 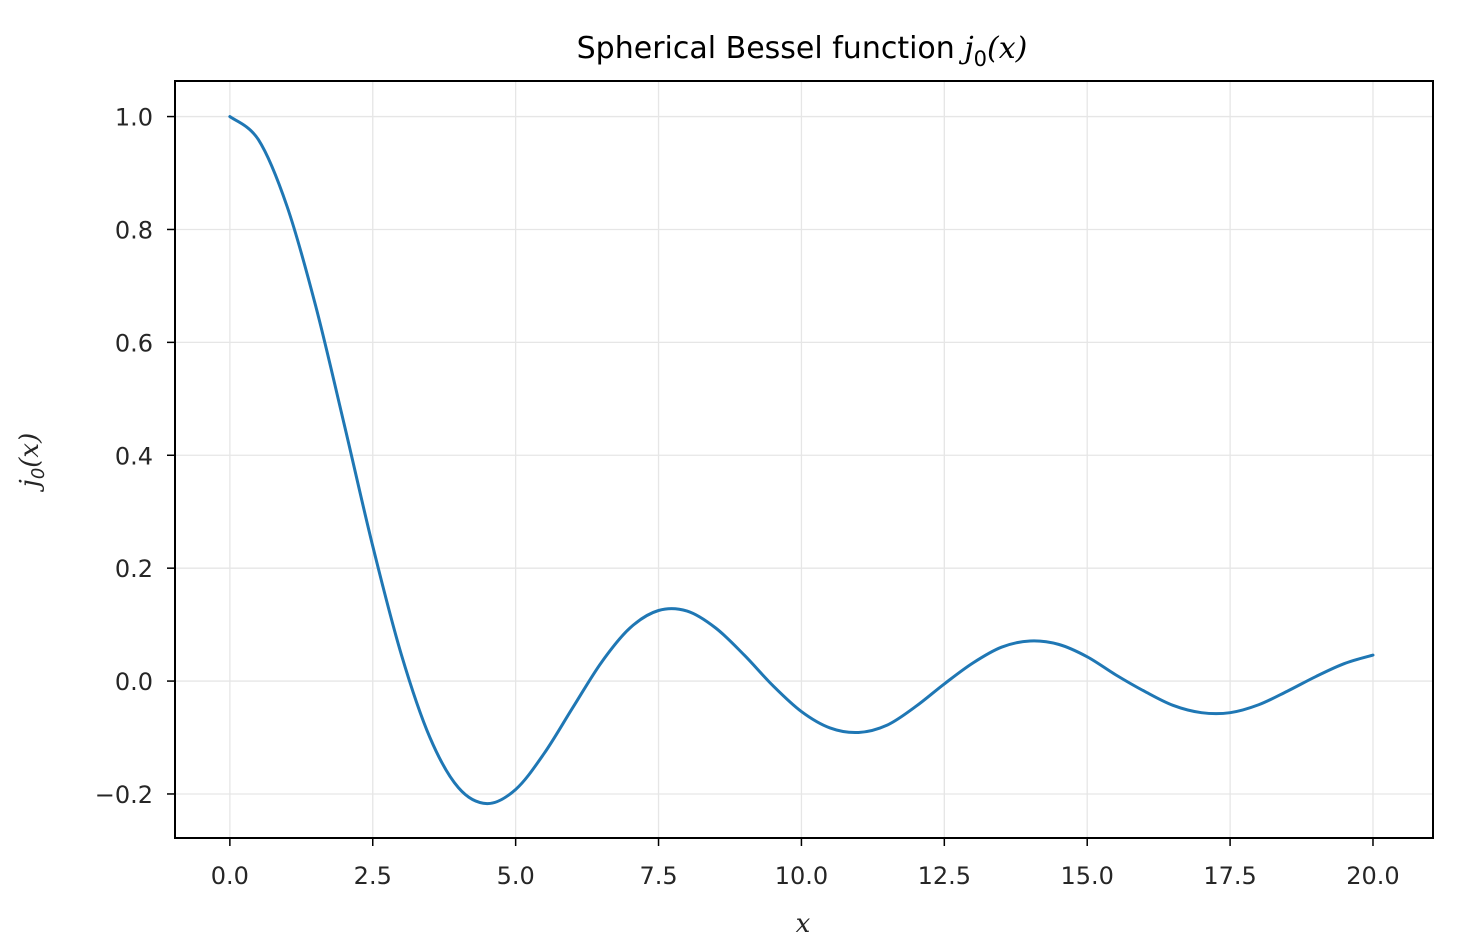 I want to click on x-tick-label: 15.0, so click(x=1086, y=876).